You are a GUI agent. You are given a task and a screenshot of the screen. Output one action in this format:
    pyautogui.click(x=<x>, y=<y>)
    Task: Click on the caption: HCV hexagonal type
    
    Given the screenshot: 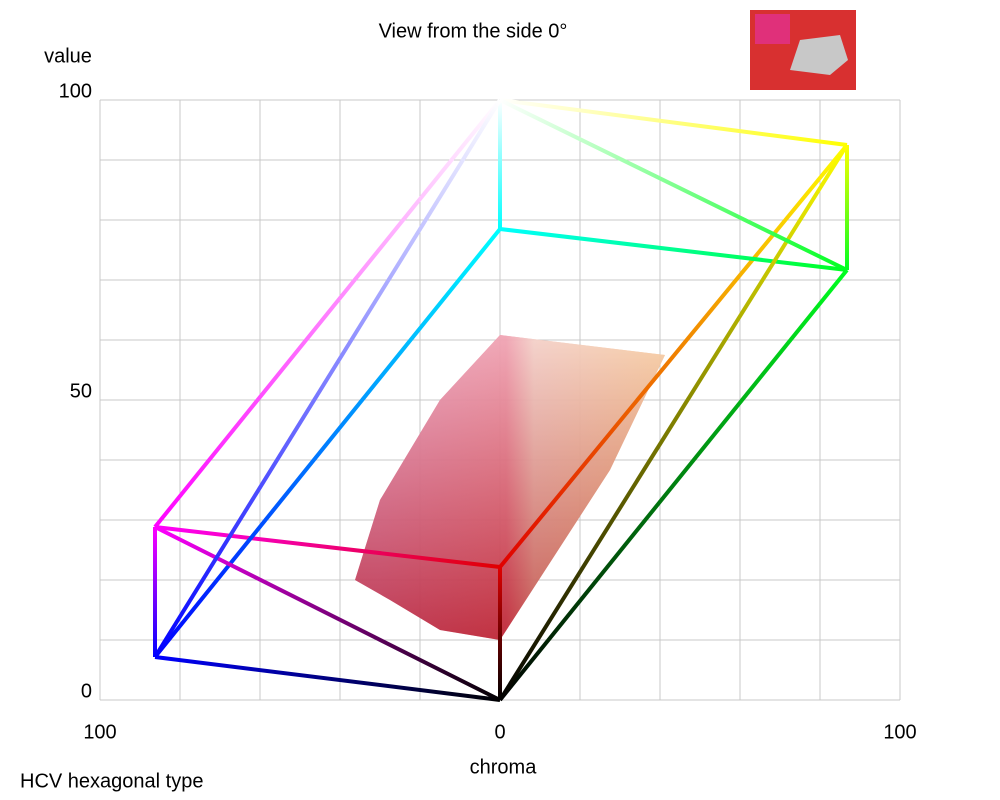 What is the action you would take?
    pyautogui.click(x=111, y=781)
    